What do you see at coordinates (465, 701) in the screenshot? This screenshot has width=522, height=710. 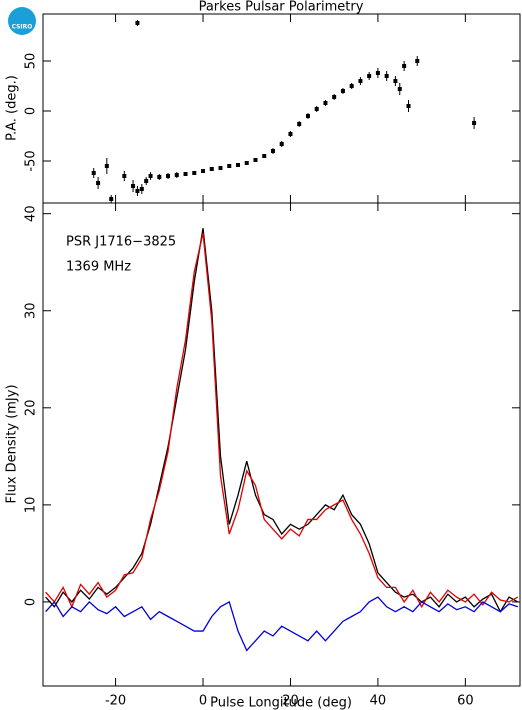 I see `x-tick-label: 60` at bounding box center [465, 701].